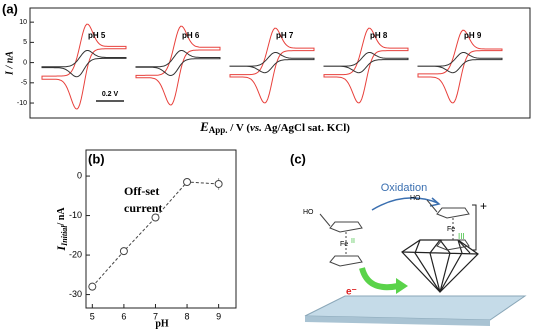 This screenshot has height=334, width=533. What do you see at coordinates (191, 35) in the screenshot?
I see `curve-label: pH 6` at bounding box center [191, 35].